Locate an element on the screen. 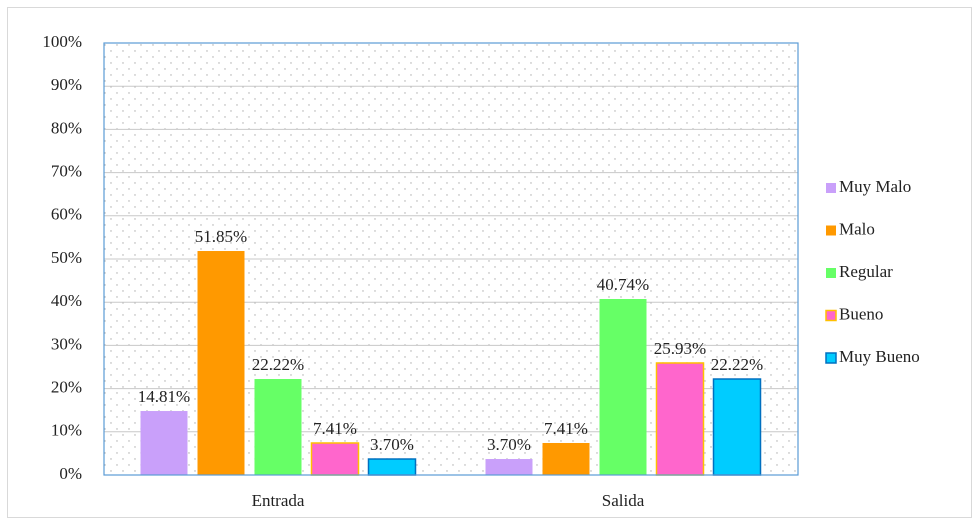 Image resolution: width=979 pixels, height=530 pixels. legend-label: Regular is located at coordinates (866, 271).